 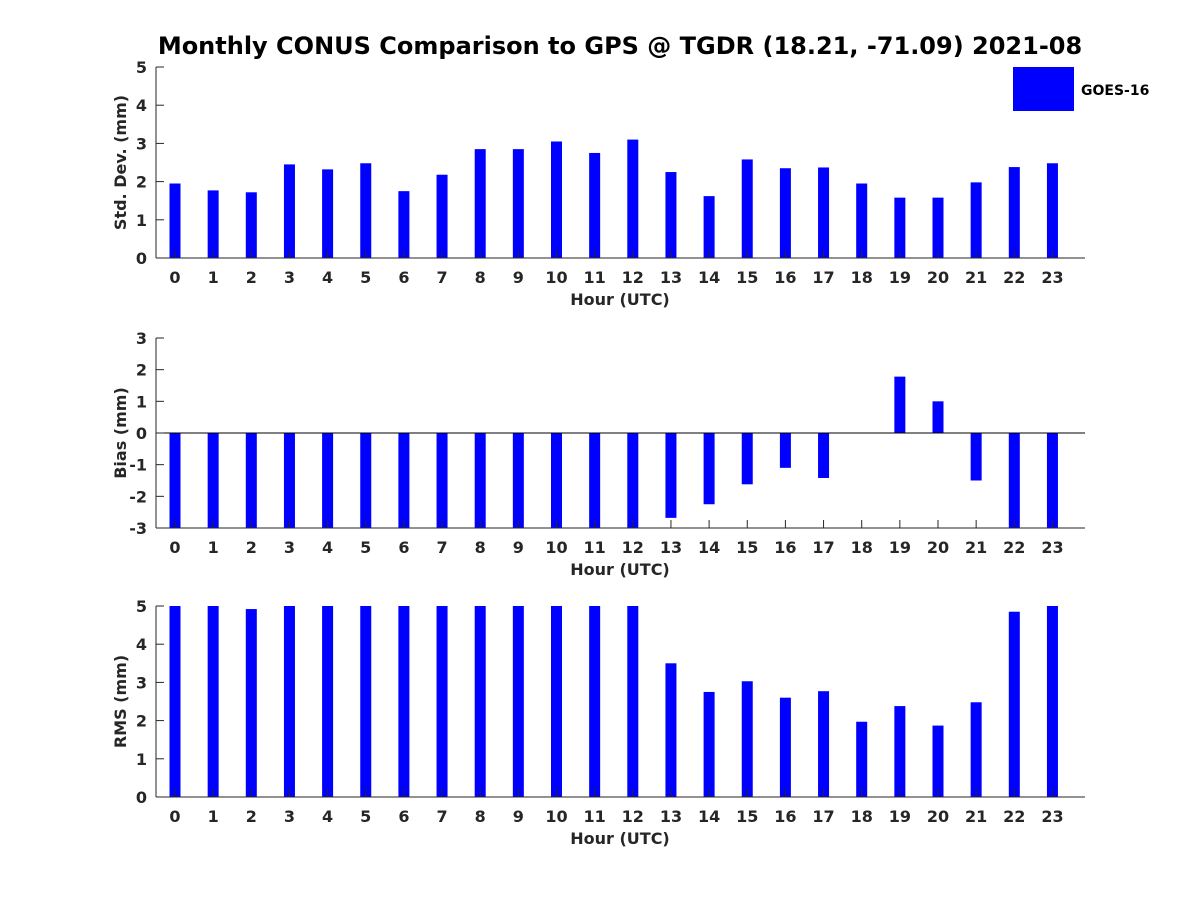 I want to click on std-dev-x-tick-label: 8, so click(x=480, y=277).